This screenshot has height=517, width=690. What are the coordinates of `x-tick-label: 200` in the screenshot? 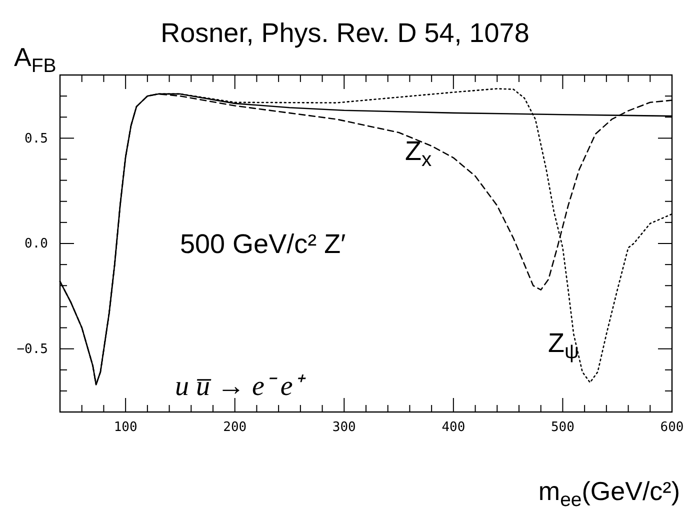 It's located at (235, 428).